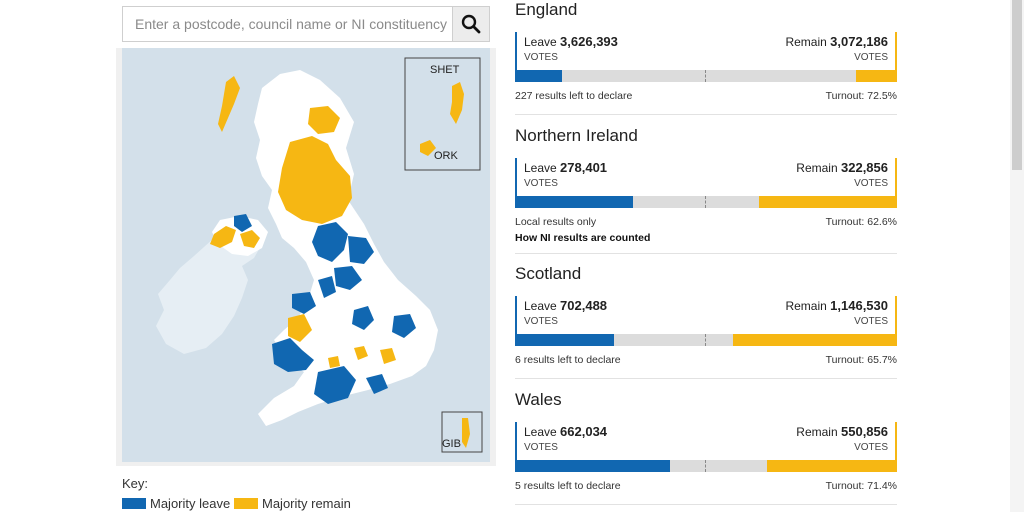  What do you see at coordinates (363, 318) in the screenshot?
I see `midlands-leave` at bounding box center [363, 318].